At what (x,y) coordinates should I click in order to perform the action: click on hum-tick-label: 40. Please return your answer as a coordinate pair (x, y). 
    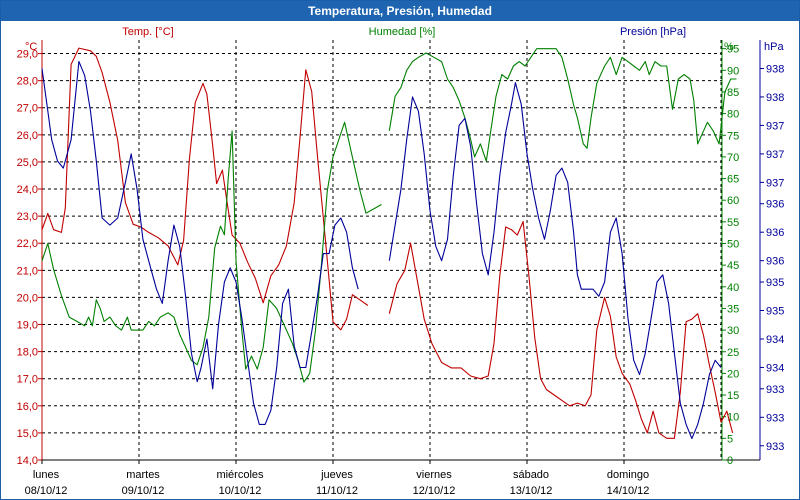
    Looking at the image, I should click on (733, 288).